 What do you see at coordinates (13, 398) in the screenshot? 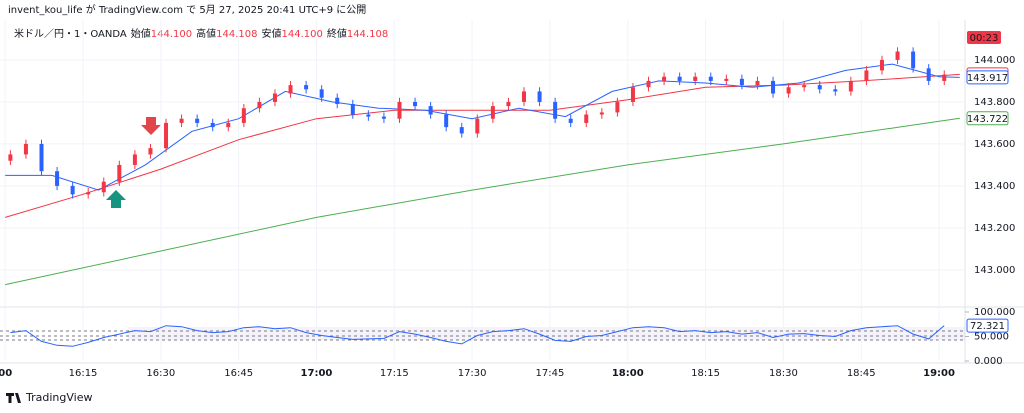
I see `logo-mark` at bounding box center [13, 398].